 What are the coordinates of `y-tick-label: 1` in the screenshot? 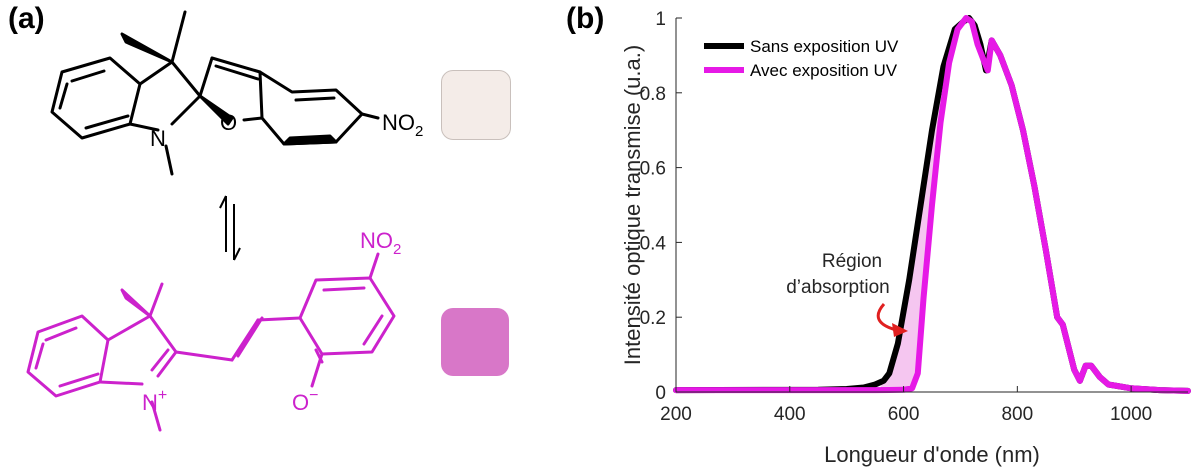 It's located at (660, 19).